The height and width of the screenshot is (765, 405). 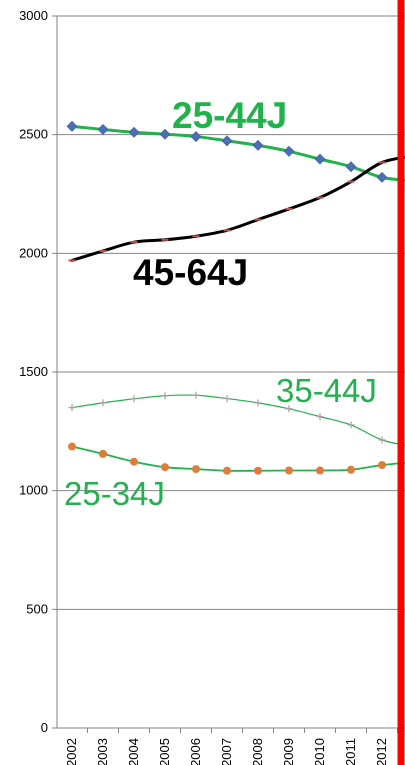 What do you see at coordinates (229, 115) in the screenshot?
I see `series-name-label: 25-44J` at bounding box center [229, 115].